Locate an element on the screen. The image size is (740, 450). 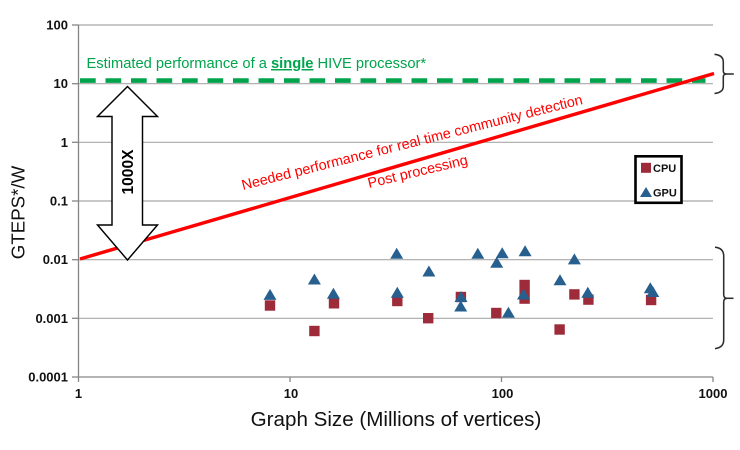
svg-text: 0.0001 is located at coordinates (48, 377).